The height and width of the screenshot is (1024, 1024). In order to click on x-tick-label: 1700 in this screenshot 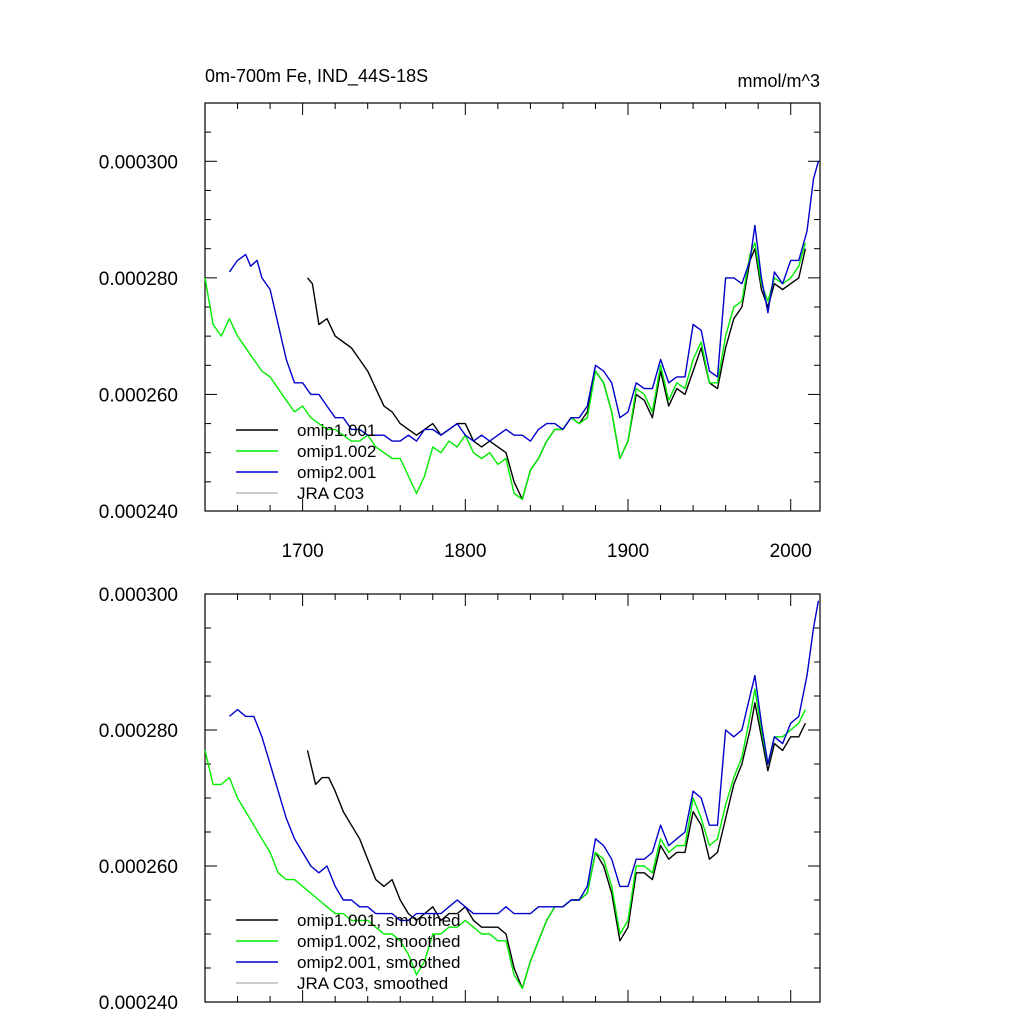, I will do `click(302, 551)`.